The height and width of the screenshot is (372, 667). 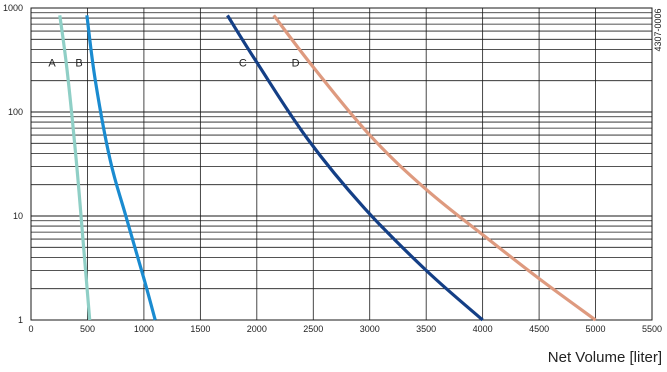 I want to click on y-tick-label: 10, so click(x=18, y=216).